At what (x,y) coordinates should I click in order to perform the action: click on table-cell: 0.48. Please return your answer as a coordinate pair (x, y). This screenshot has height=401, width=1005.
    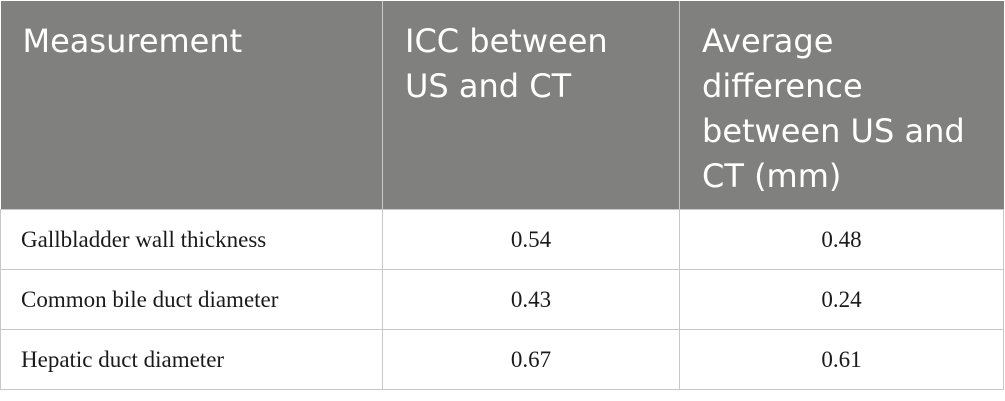
    Looking at the image, I should click on (841, 239).